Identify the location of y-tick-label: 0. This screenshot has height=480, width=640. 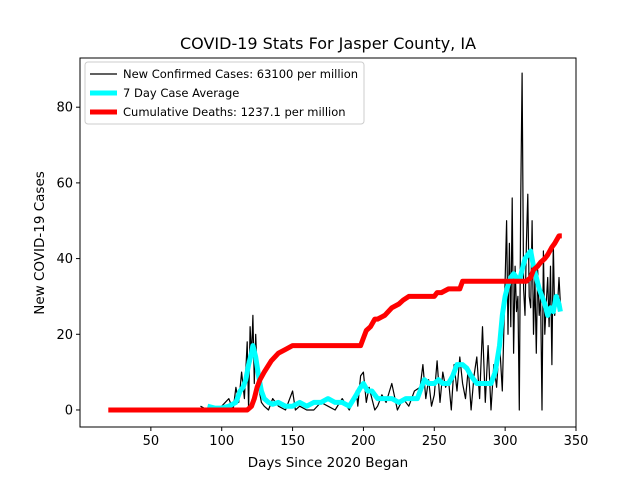
(69, 410).